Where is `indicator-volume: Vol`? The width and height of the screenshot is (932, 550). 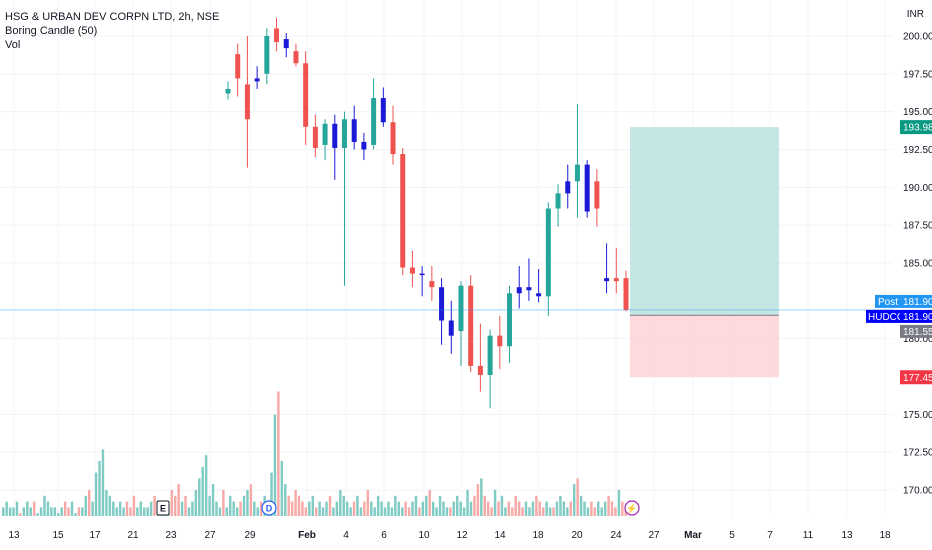 indicator-volume: Vol is located at coordinates (13, 45).